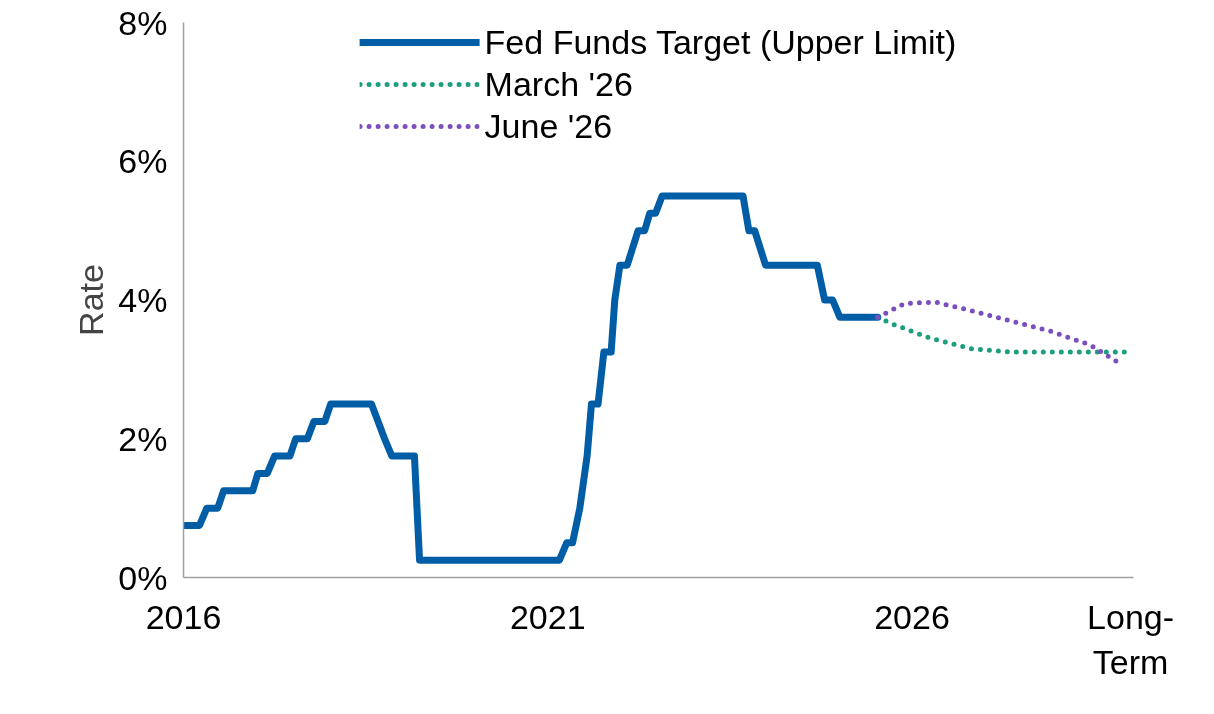 This screenshot has width=1214, height=714. I want to click on y-tick-label: 0%, so click(143, 577).